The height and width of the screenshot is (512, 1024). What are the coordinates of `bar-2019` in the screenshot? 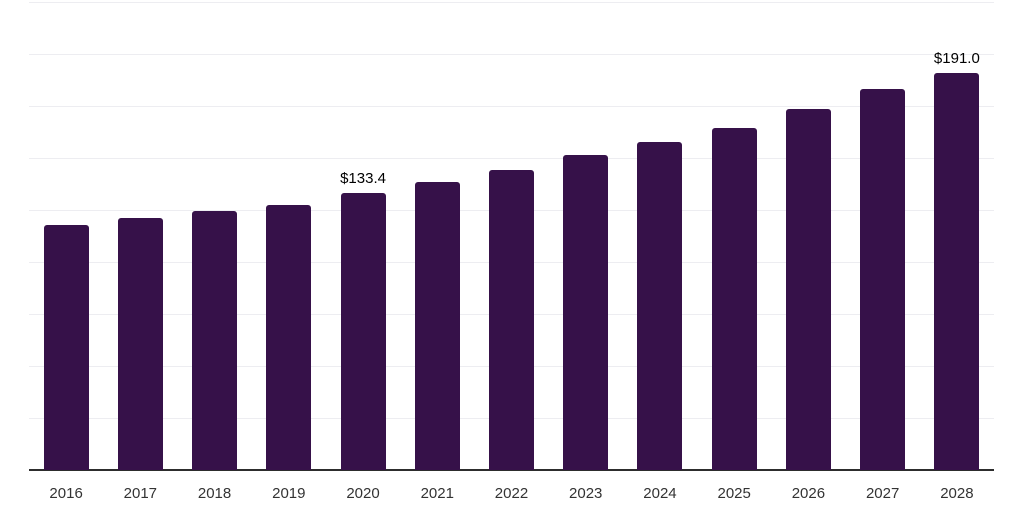 It's located at (289, 337).